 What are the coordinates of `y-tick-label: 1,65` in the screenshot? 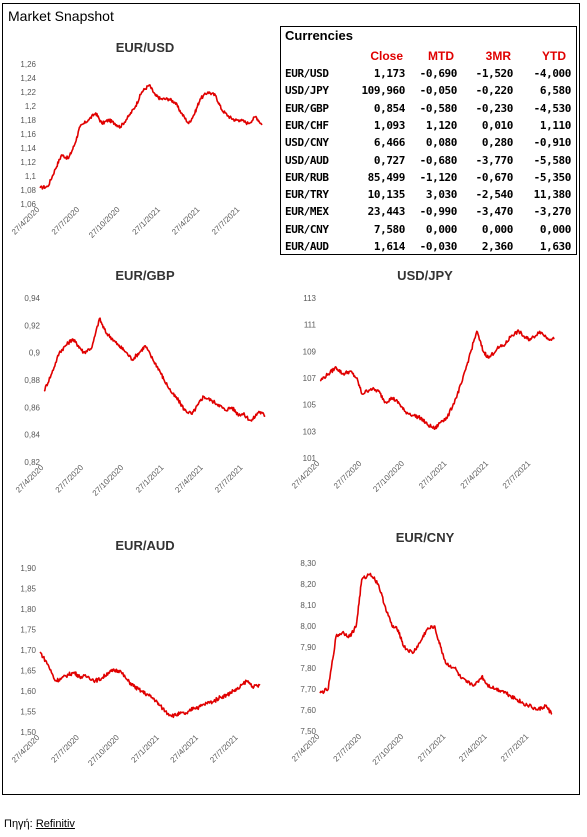 It's located at (28, 671).